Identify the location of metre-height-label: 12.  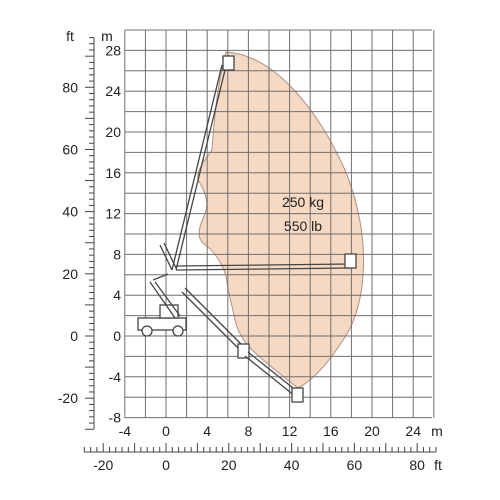
(113, 214).